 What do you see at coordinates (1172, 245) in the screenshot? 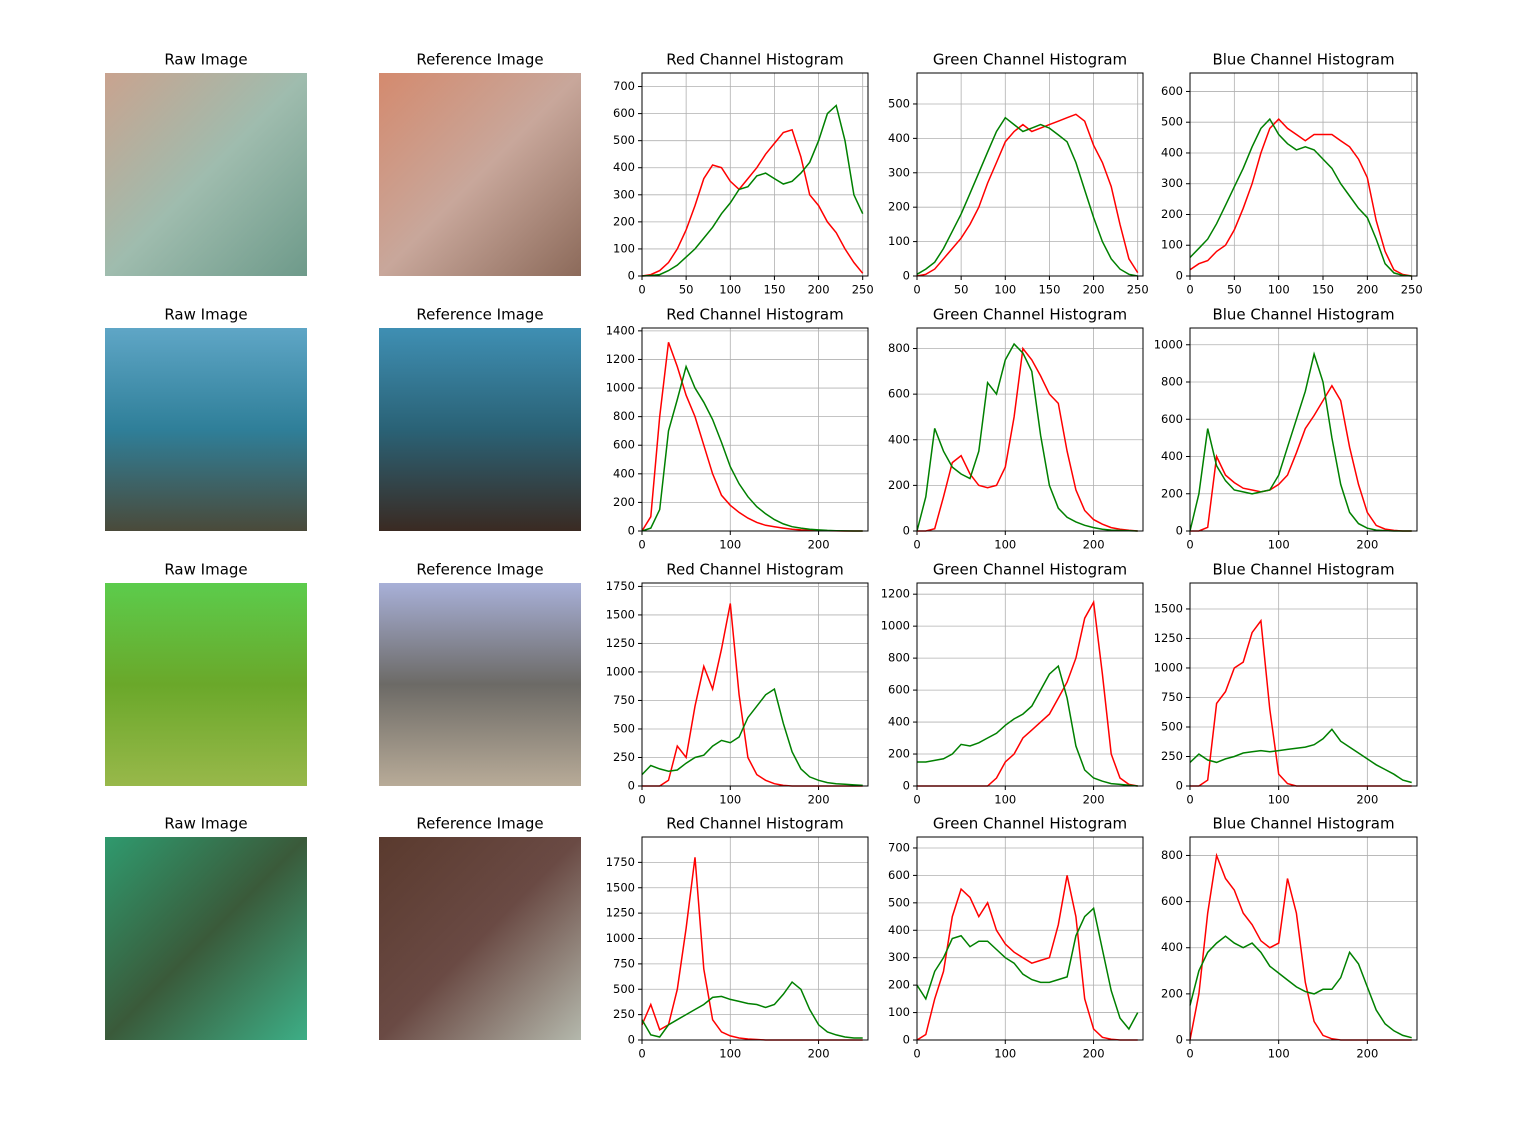
I see `y-tick-label: 100` at bounding box center [1172, 245].